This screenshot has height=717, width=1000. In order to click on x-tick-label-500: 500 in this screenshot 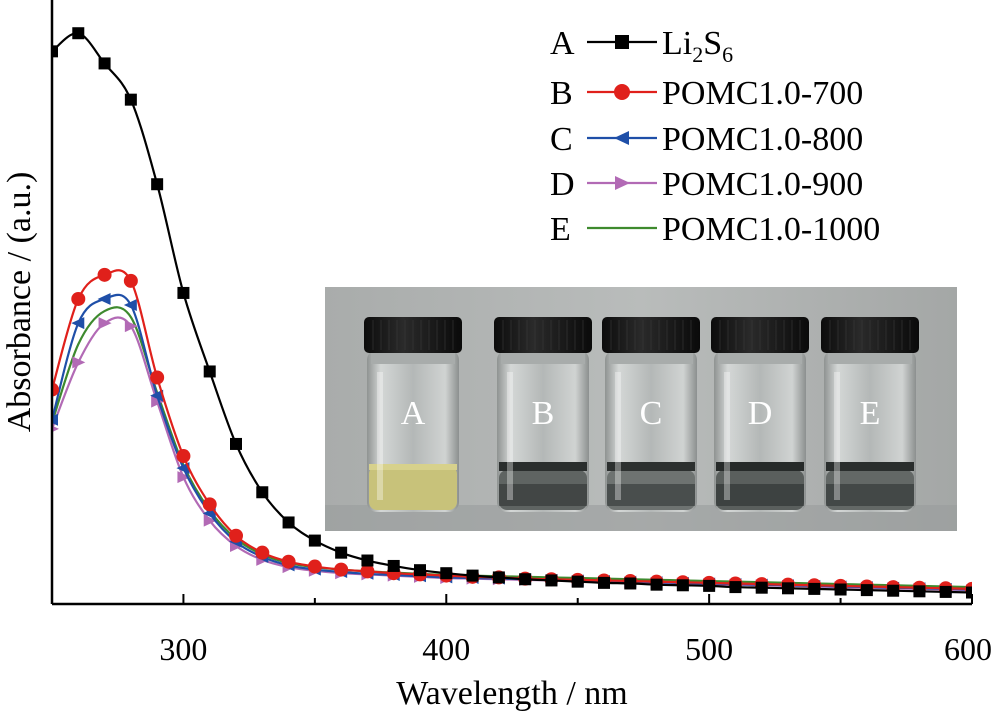, I will do `click(709, 649)`.